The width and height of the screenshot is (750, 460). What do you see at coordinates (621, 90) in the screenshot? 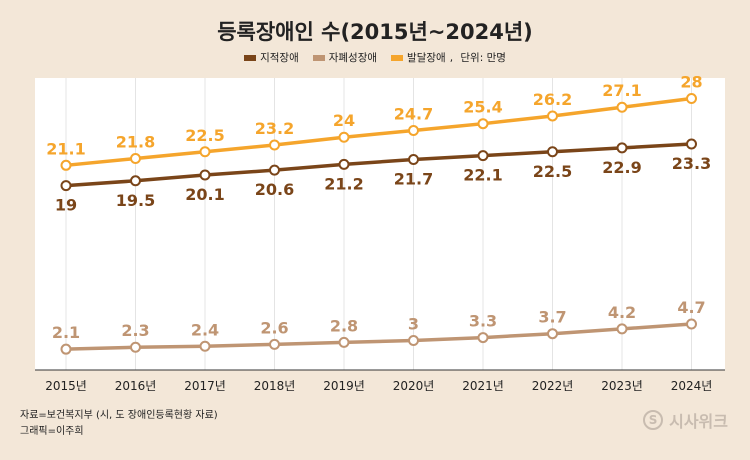
I see `data-label: 27.1` at bounding box center [621, 90].